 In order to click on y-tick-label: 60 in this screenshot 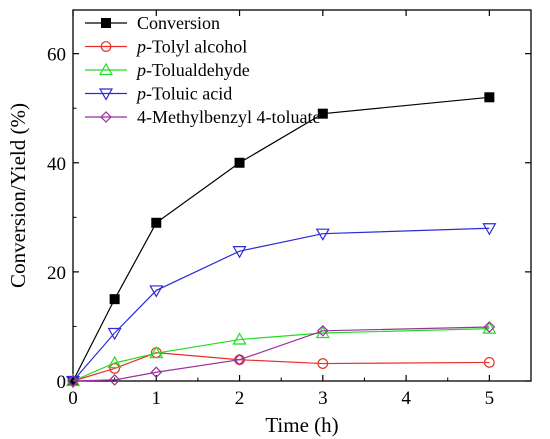, I will do `click(56, 55)`.